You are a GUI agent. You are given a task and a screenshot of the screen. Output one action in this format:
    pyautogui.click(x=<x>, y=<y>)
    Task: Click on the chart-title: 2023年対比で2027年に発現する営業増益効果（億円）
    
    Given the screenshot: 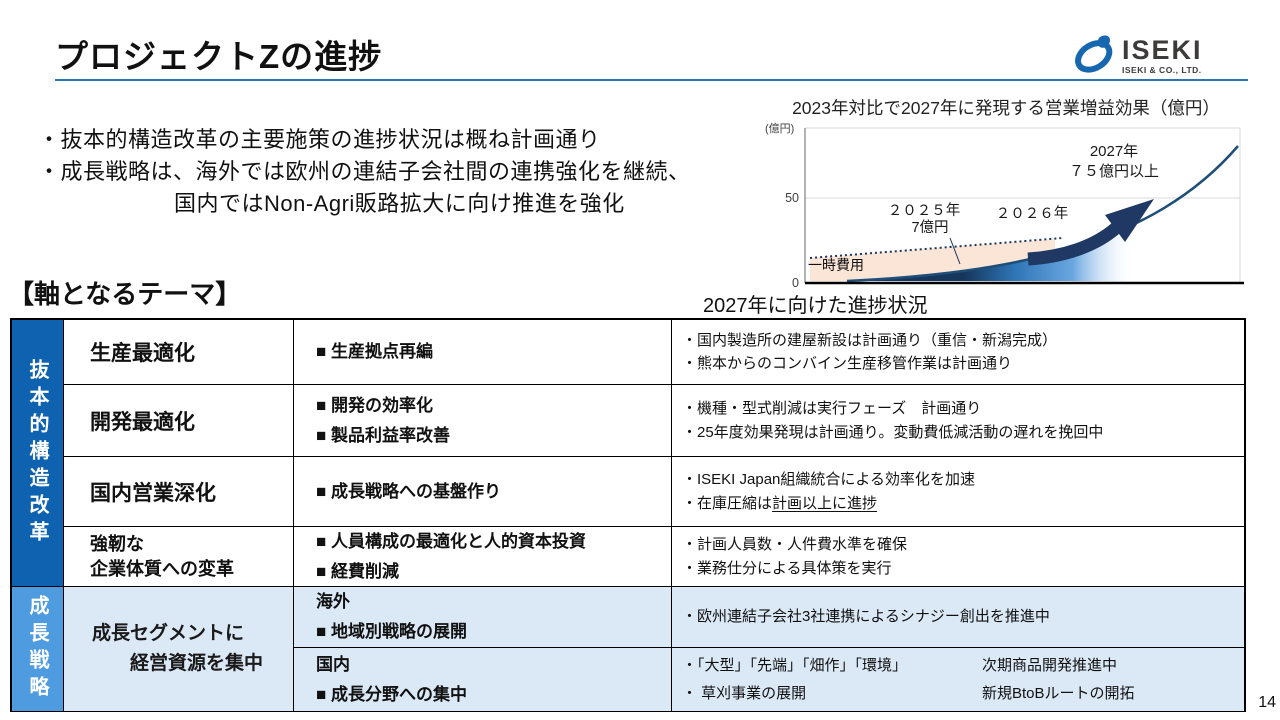 What is the action you would take?
    pyautogui.click(x=1006, y=108)
    